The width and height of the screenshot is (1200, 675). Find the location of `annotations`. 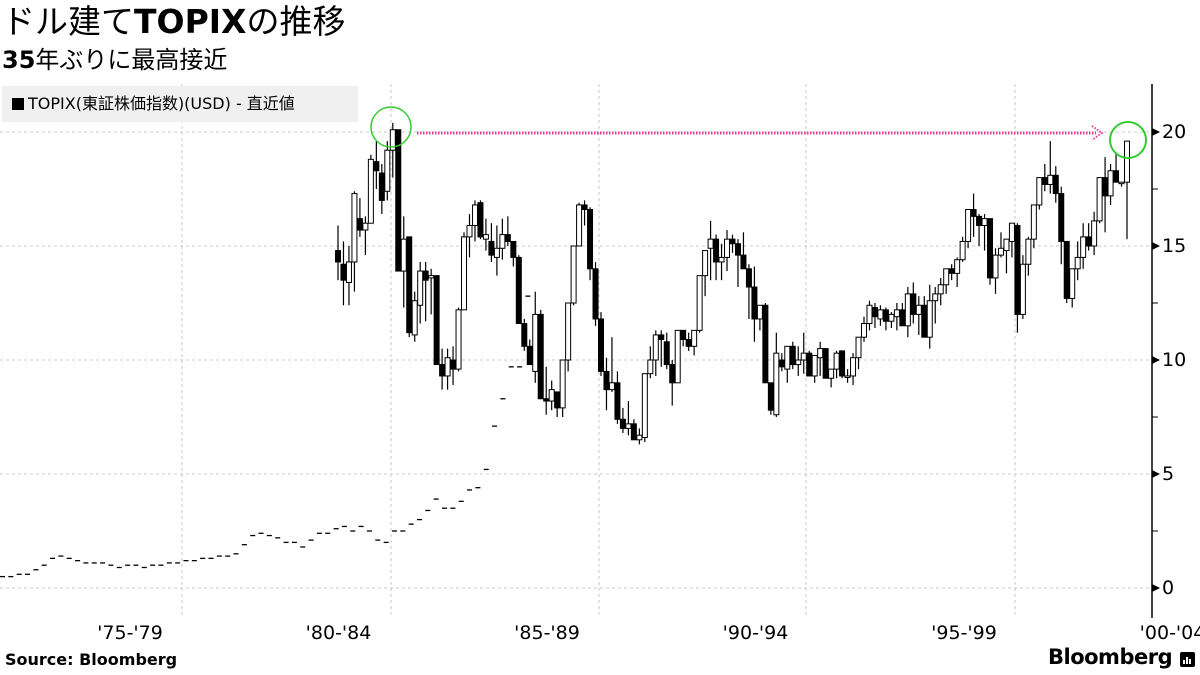

annotations is located at coordinates (758, 132).